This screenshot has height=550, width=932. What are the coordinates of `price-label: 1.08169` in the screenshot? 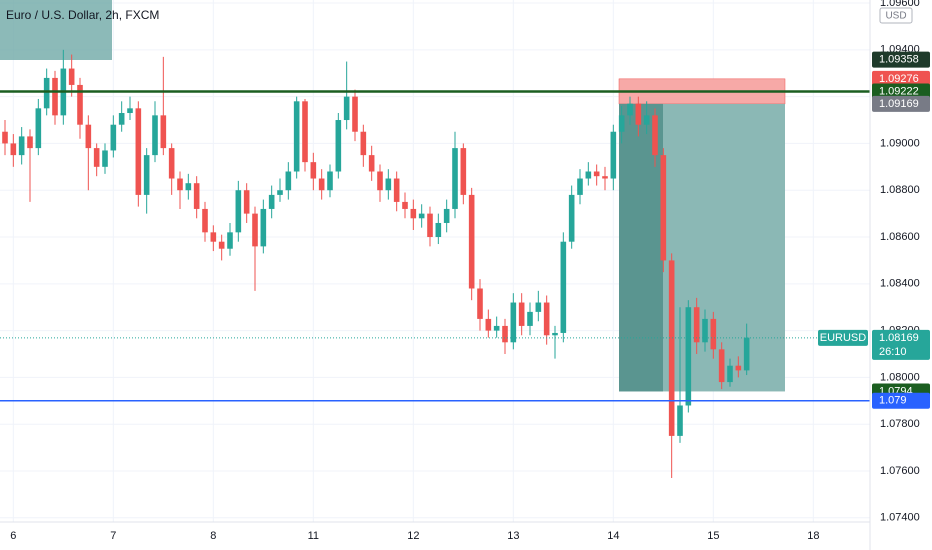 It's located at (899, 338).